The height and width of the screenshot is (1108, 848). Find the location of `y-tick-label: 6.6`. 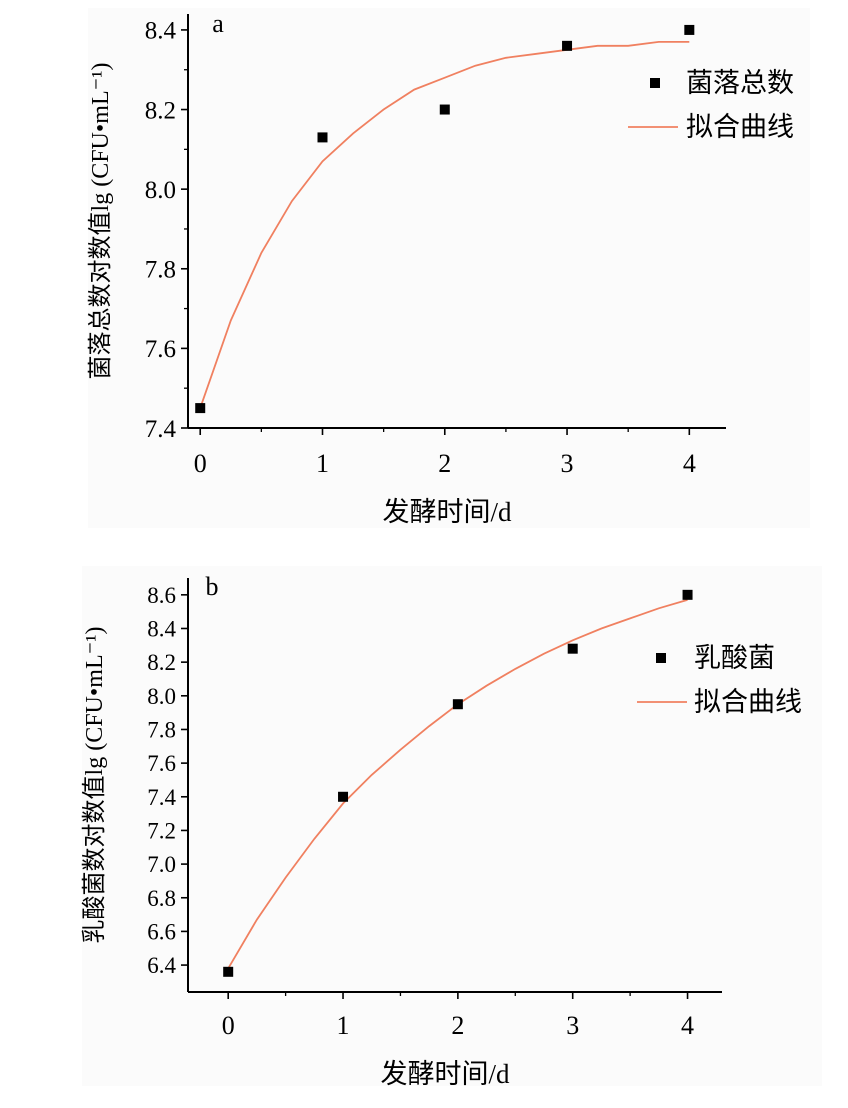

y-tick-label: 6.6 is located at coordinates (161, 931).